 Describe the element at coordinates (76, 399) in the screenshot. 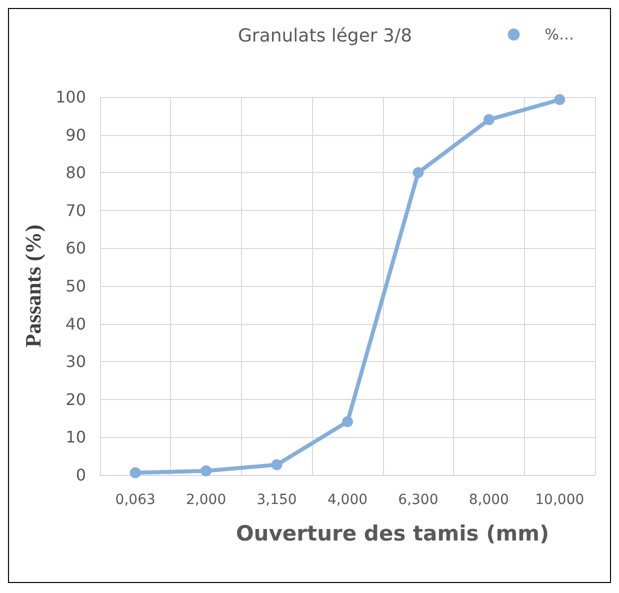

I see `y-tick-label: 20` at that location.